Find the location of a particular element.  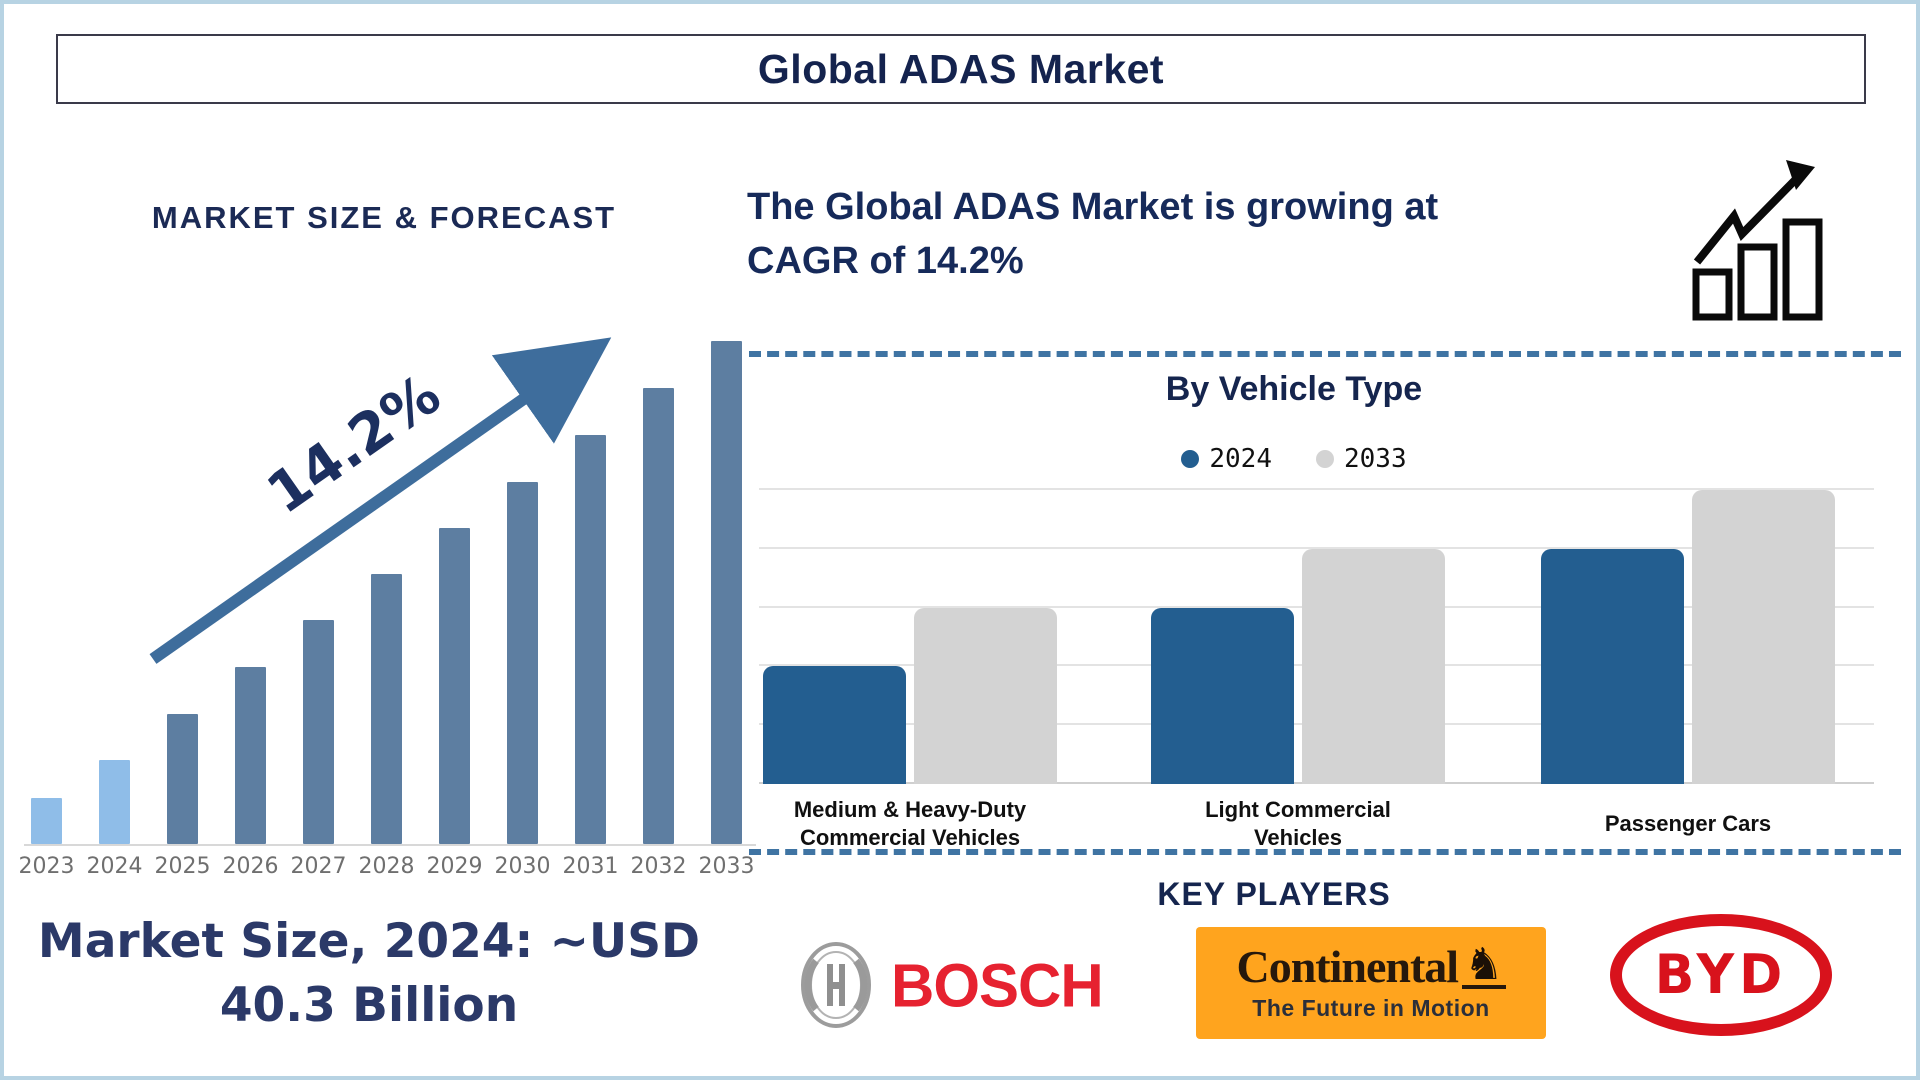

market-size-caption-line1: Market Size, 2024: ~USD is located at coordinates (369, 941).